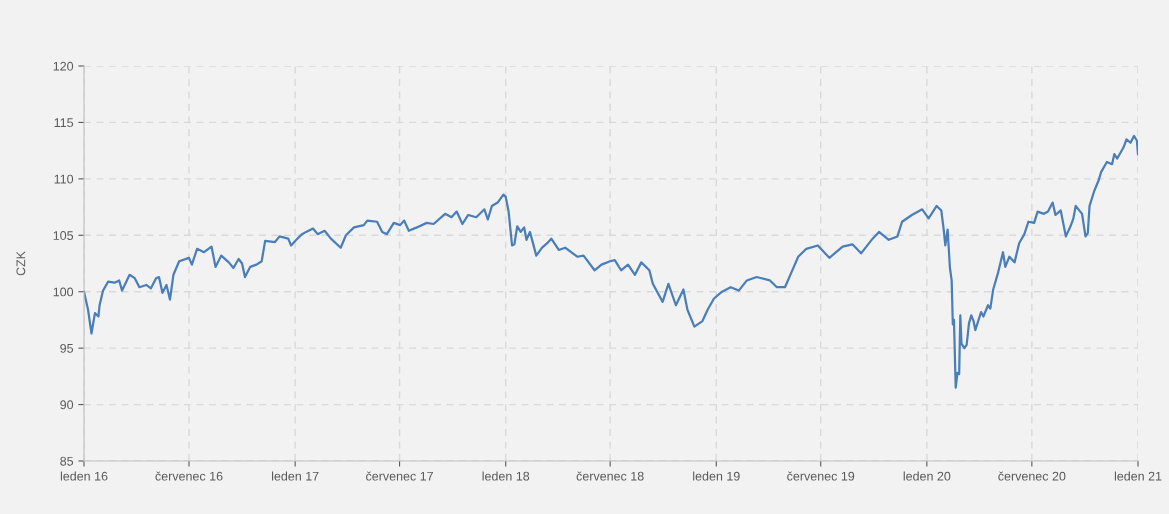  Describe the element at coordinates (189, 476) in the screenshot. I see `x-tick-label: červenec 16` at that location.